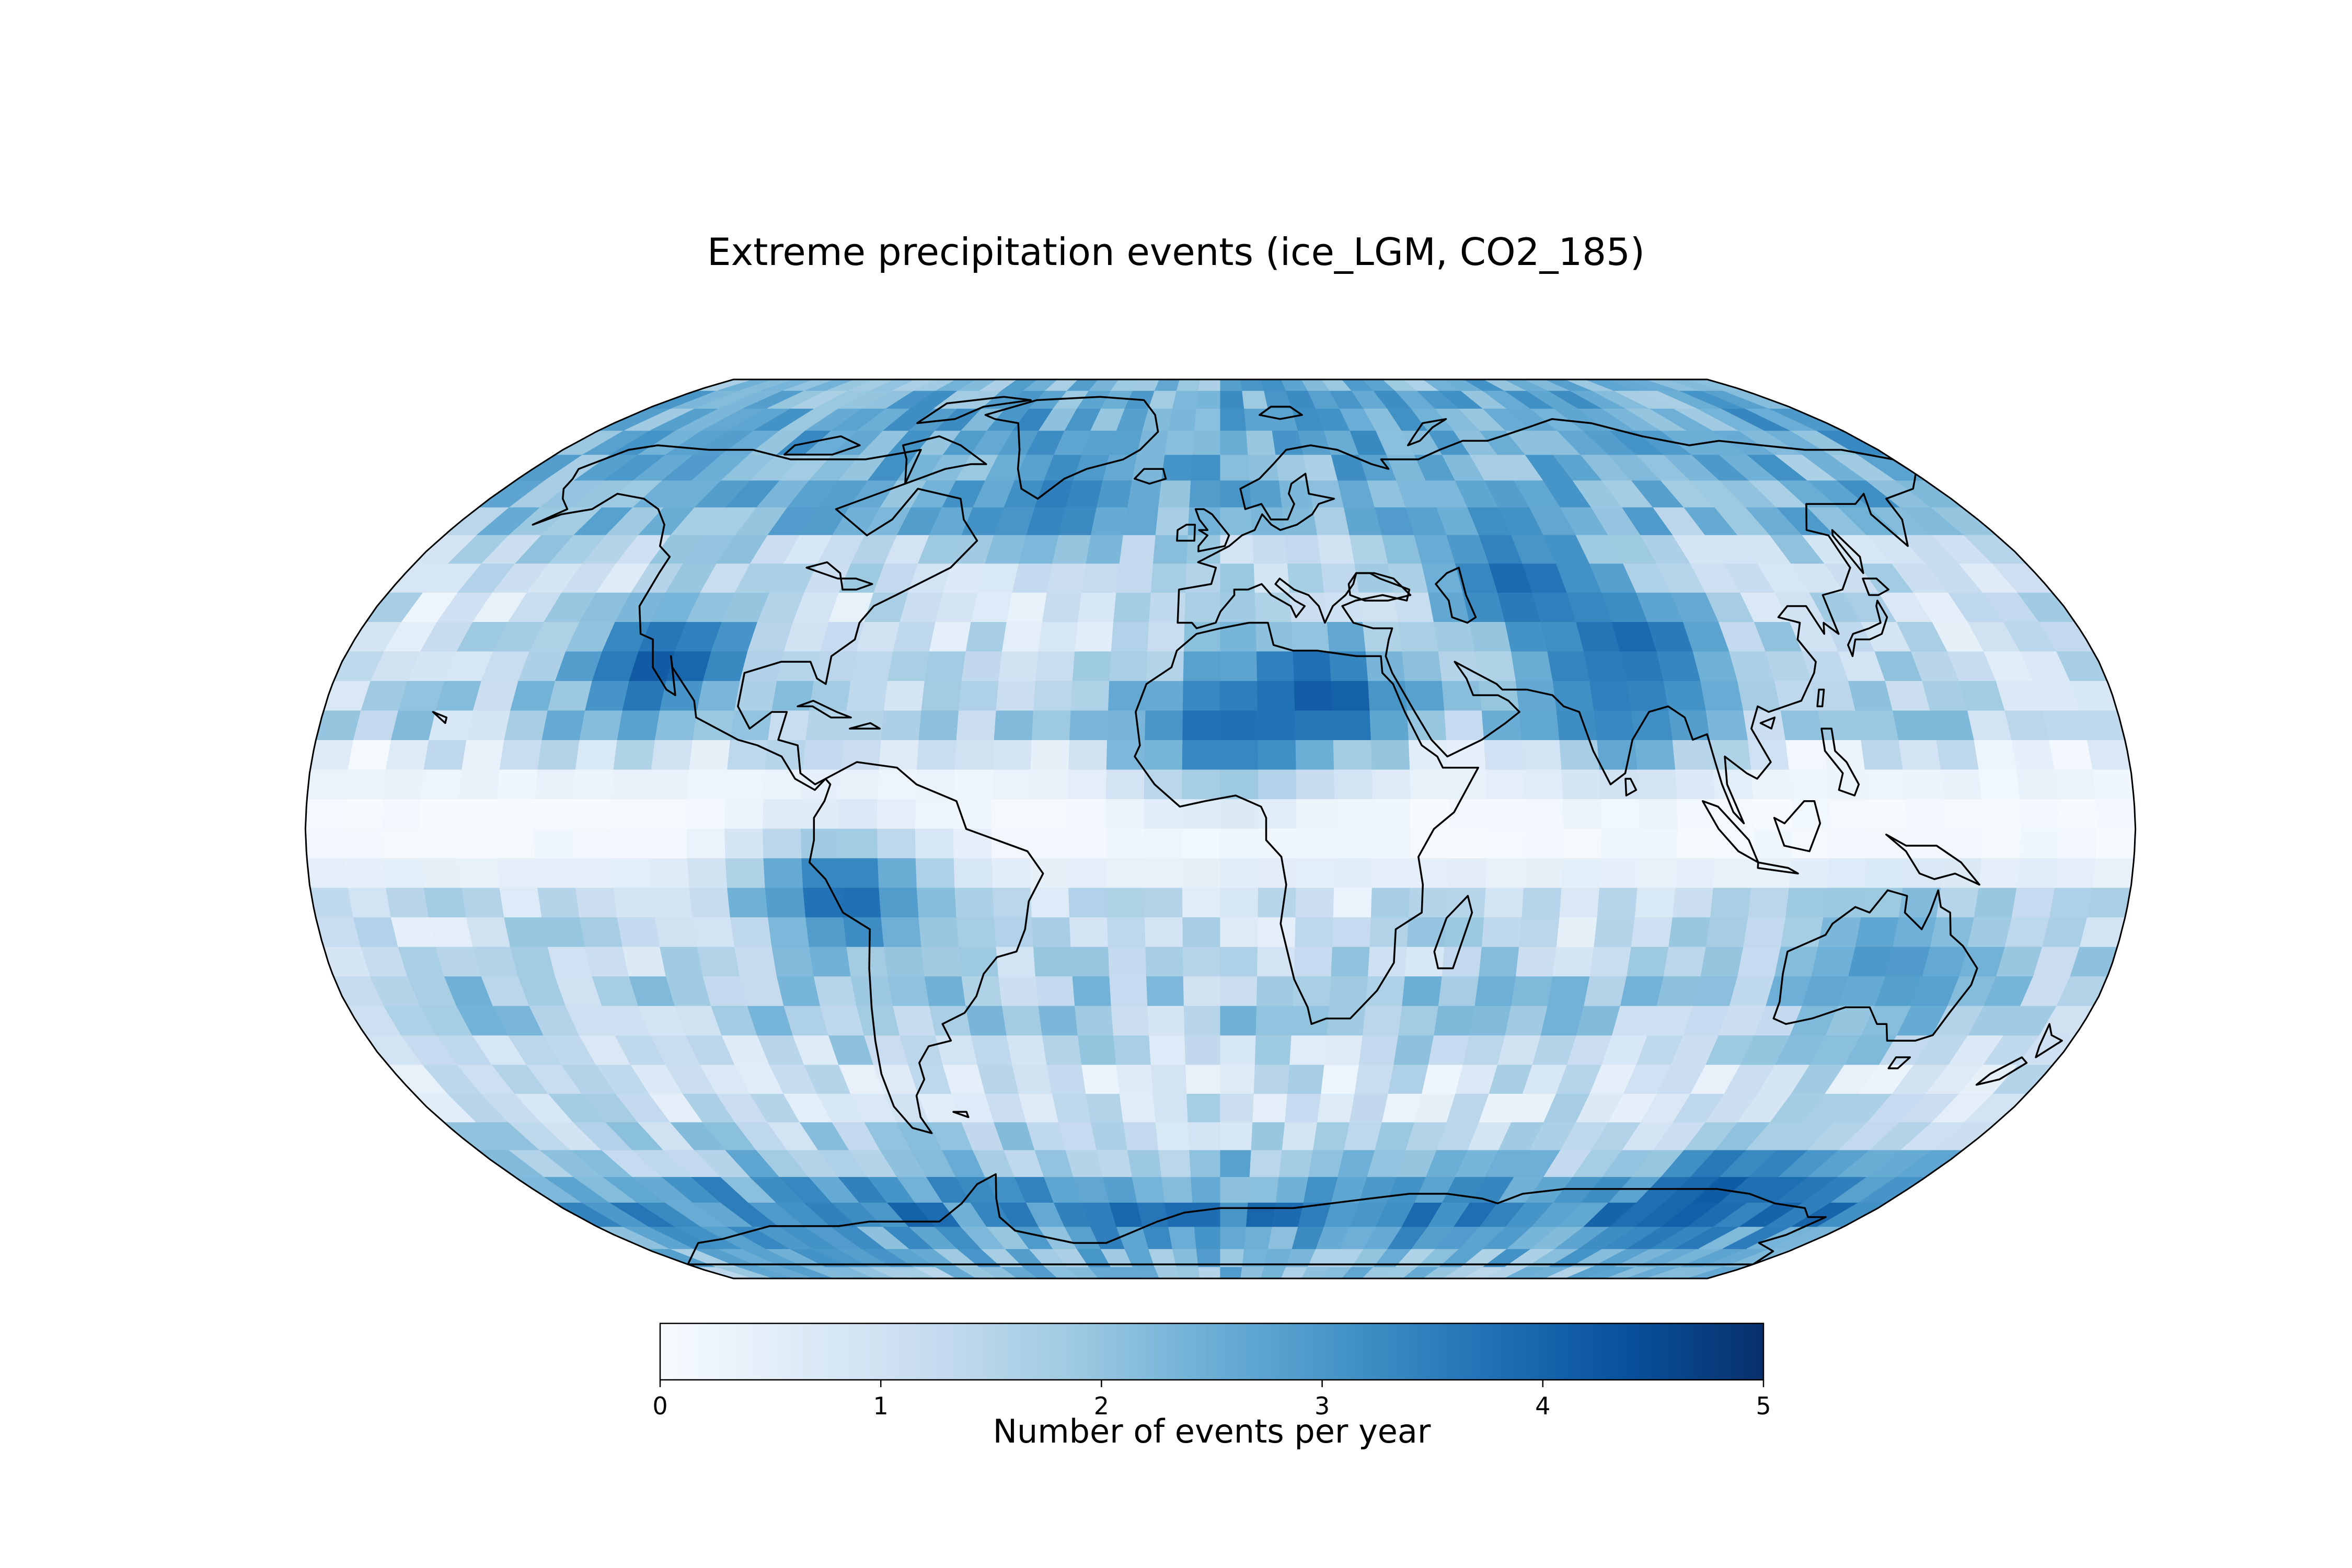 This screenshot has height=1568, width=2352. Describe the element at coordinates (2049, 1040) in the screenshot. I see `coastline-new-zealand-n` at that location.